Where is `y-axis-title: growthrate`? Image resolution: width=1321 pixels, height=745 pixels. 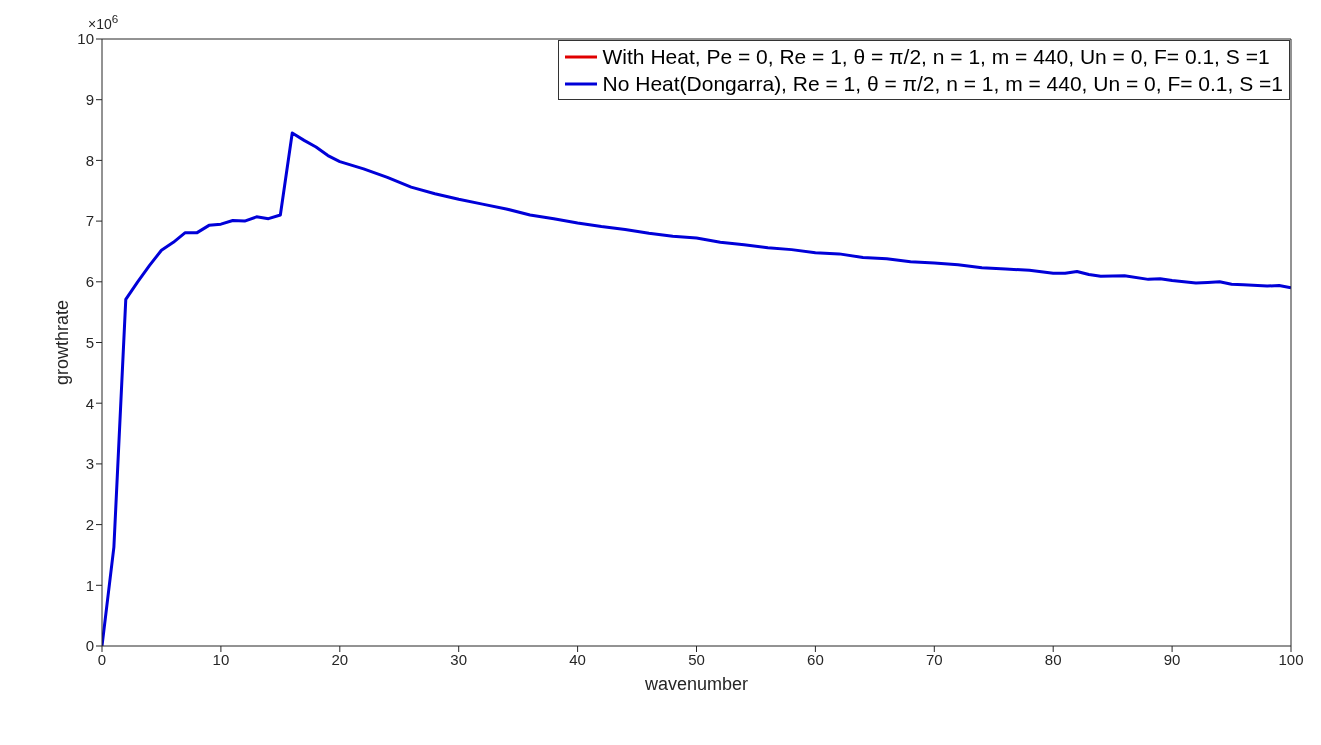
y-axis-title: growthrate is located at coordinates (62, 342).